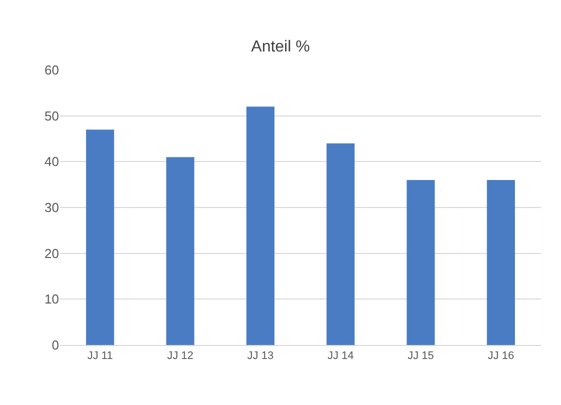  I want to click on y-tick-label: 50, so click(51, 116).